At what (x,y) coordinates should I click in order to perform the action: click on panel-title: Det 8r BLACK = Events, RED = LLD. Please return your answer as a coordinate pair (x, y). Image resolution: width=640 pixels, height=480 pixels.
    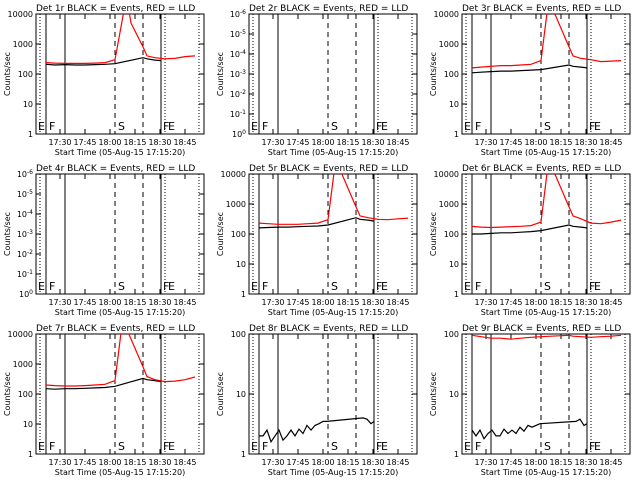
    Looking at the image, I should click on (328, 329).